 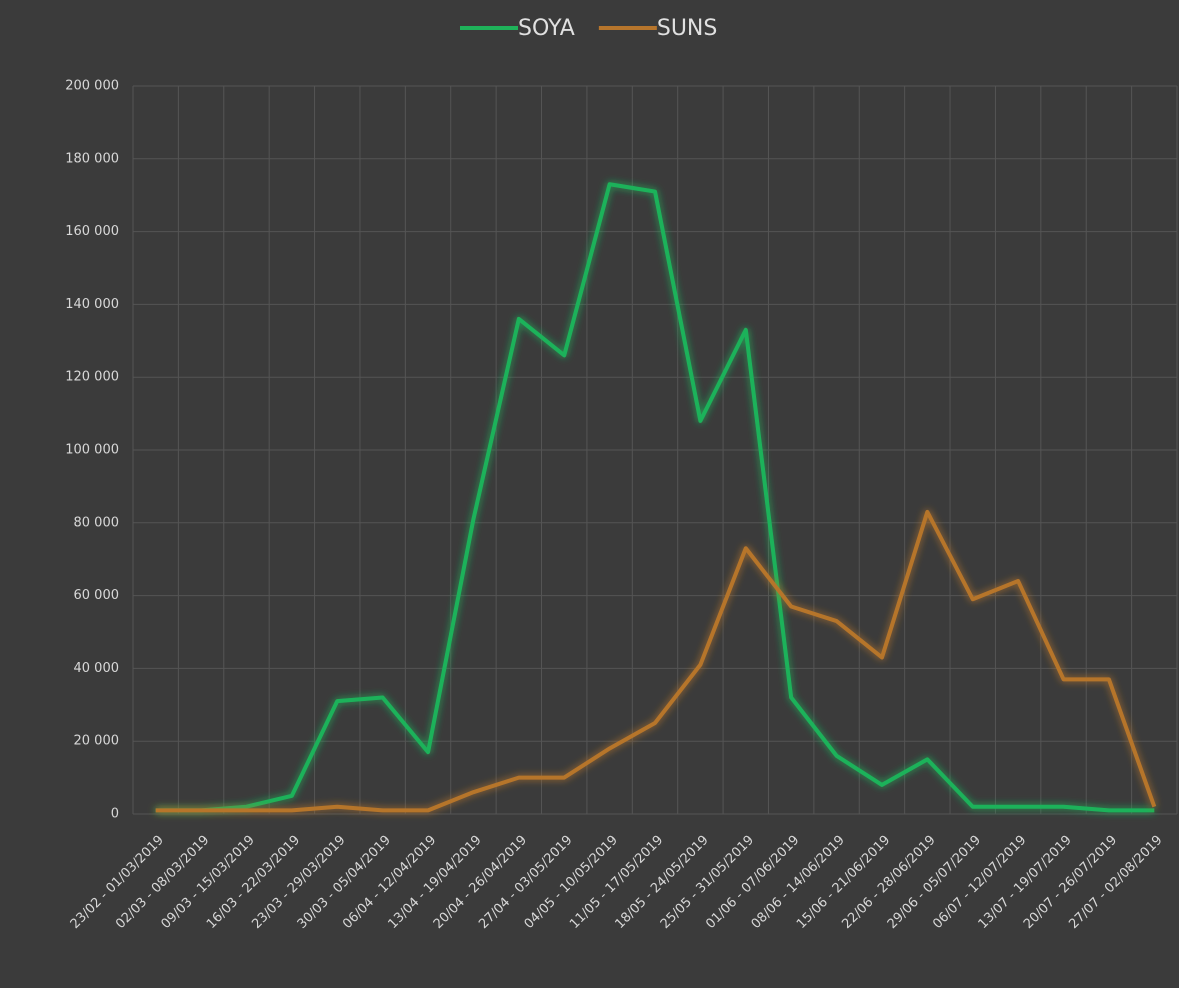 I want to click on y-tick-label: 120 000, so click(x=92, y=377).